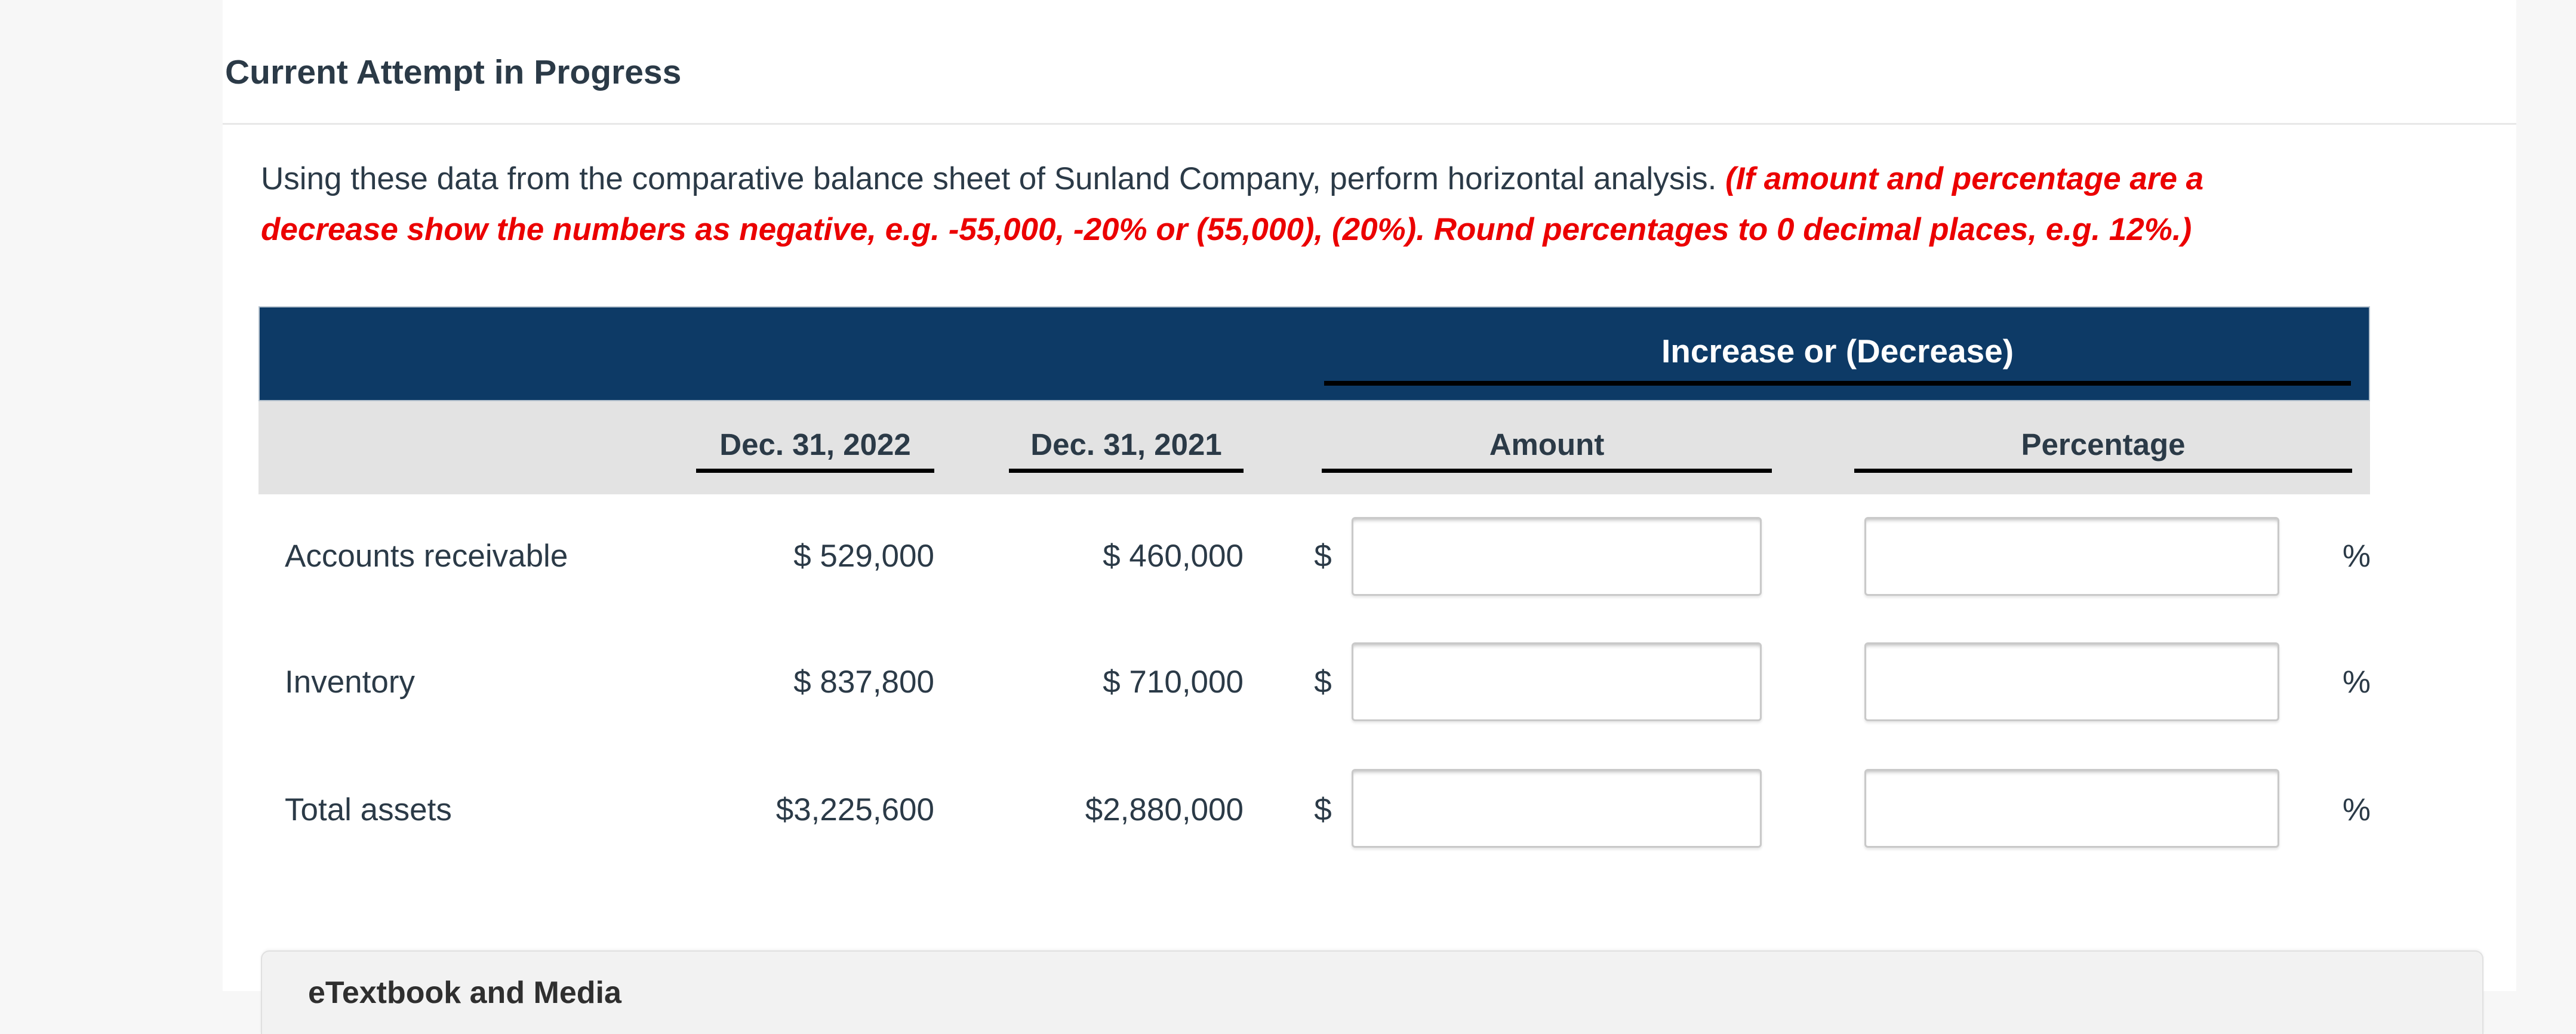  Describe the element at coordinates (1173, 682) in the screenshot. I see `value-2021-inventory: $ 710,000` at that location.